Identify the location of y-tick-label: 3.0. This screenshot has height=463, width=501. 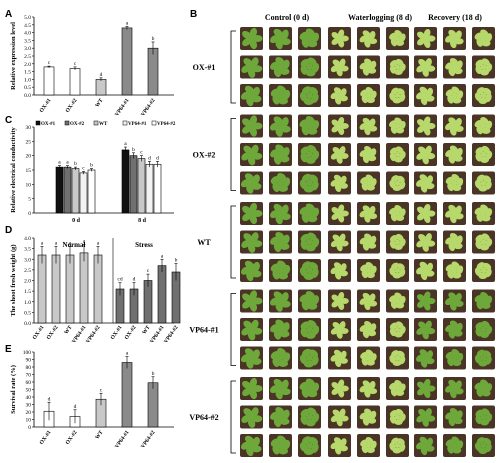
(27, 260).